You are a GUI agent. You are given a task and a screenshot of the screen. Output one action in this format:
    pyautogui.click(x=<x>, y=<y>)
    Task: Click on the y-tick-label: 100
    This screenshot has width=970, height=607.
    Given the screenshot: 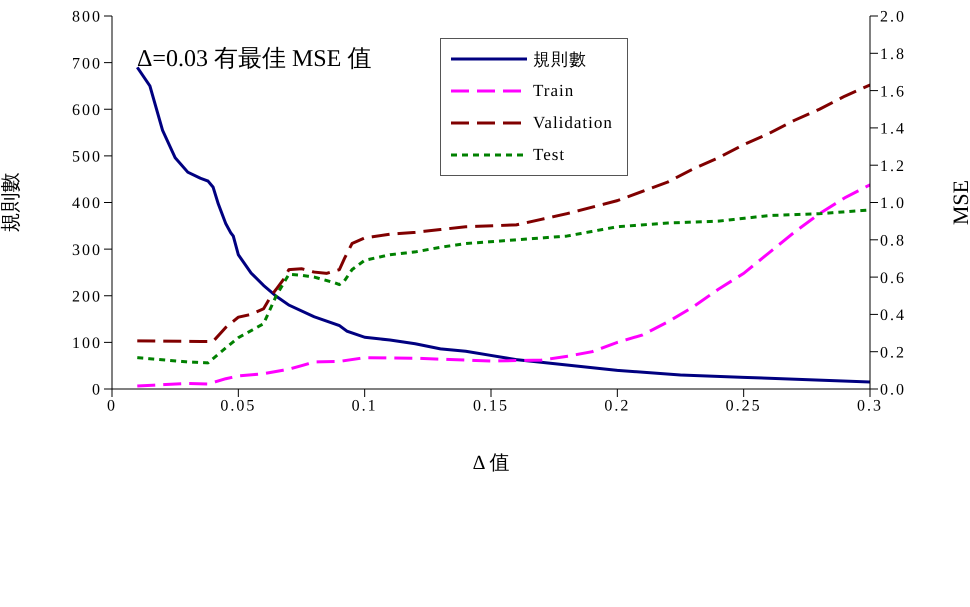 What is the action you would take?
    pyautogui.click(x=87, y=343)
    